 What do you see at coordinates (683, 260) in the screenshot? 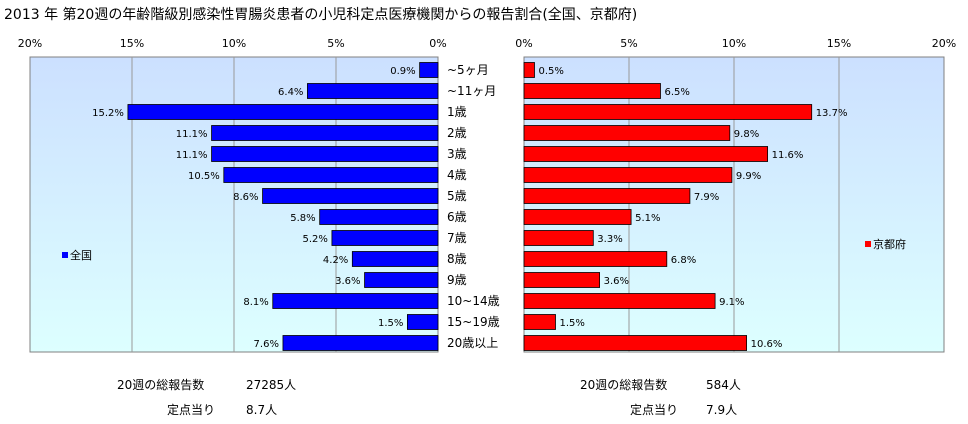
I see `kyoto-value-label: 6.8%` at bounding box center [683, 260].